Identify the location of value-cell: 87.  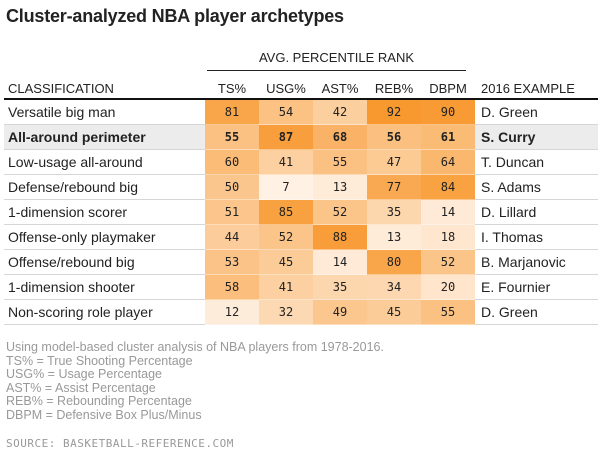
(286, 137).